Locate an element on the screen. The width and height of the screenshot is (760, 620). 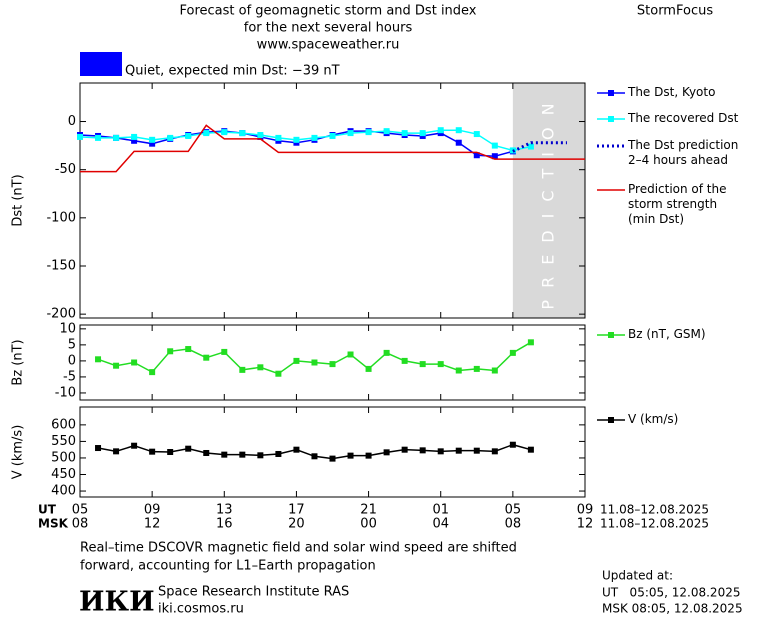
x-tick-label: 13 is located at coordinates (224, 510).